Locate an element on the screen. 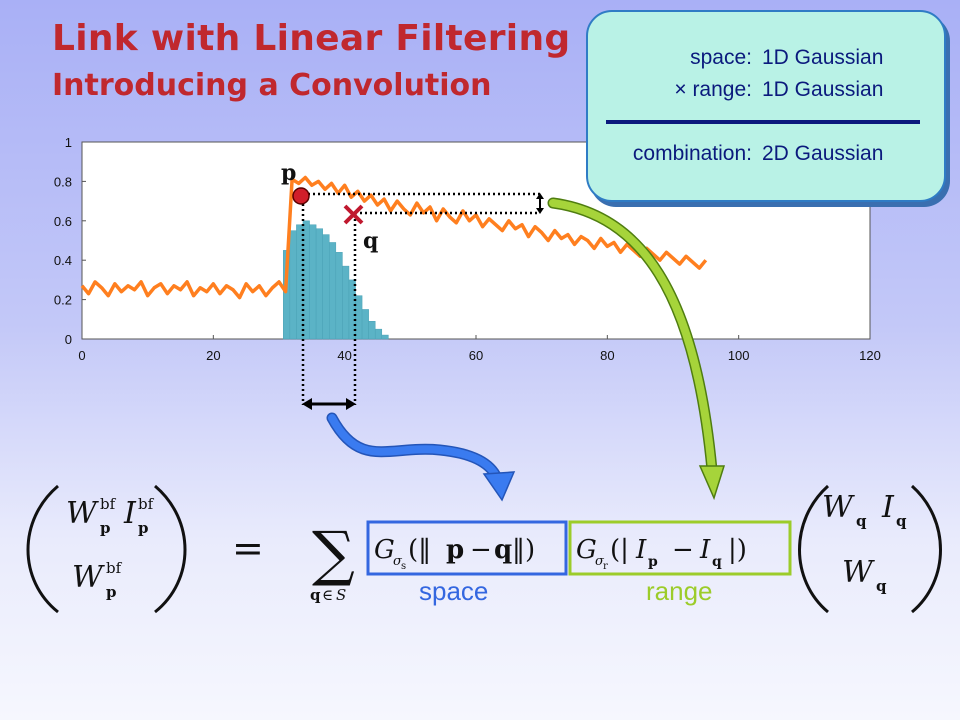 This screenshot has width=960, height=720. right-vector: W q I q W q is located at coordinates (870, 549).